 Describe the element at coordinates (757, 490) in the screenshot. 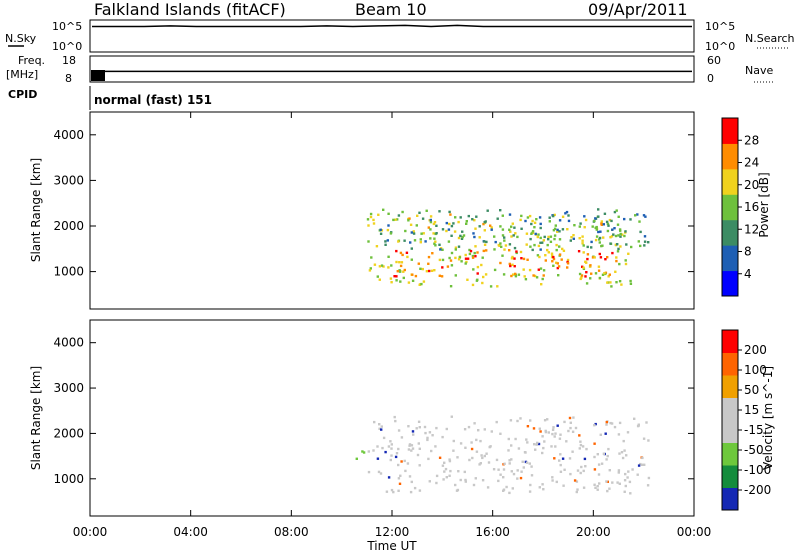

I see `colorbar-tick-label: -200` at that location.